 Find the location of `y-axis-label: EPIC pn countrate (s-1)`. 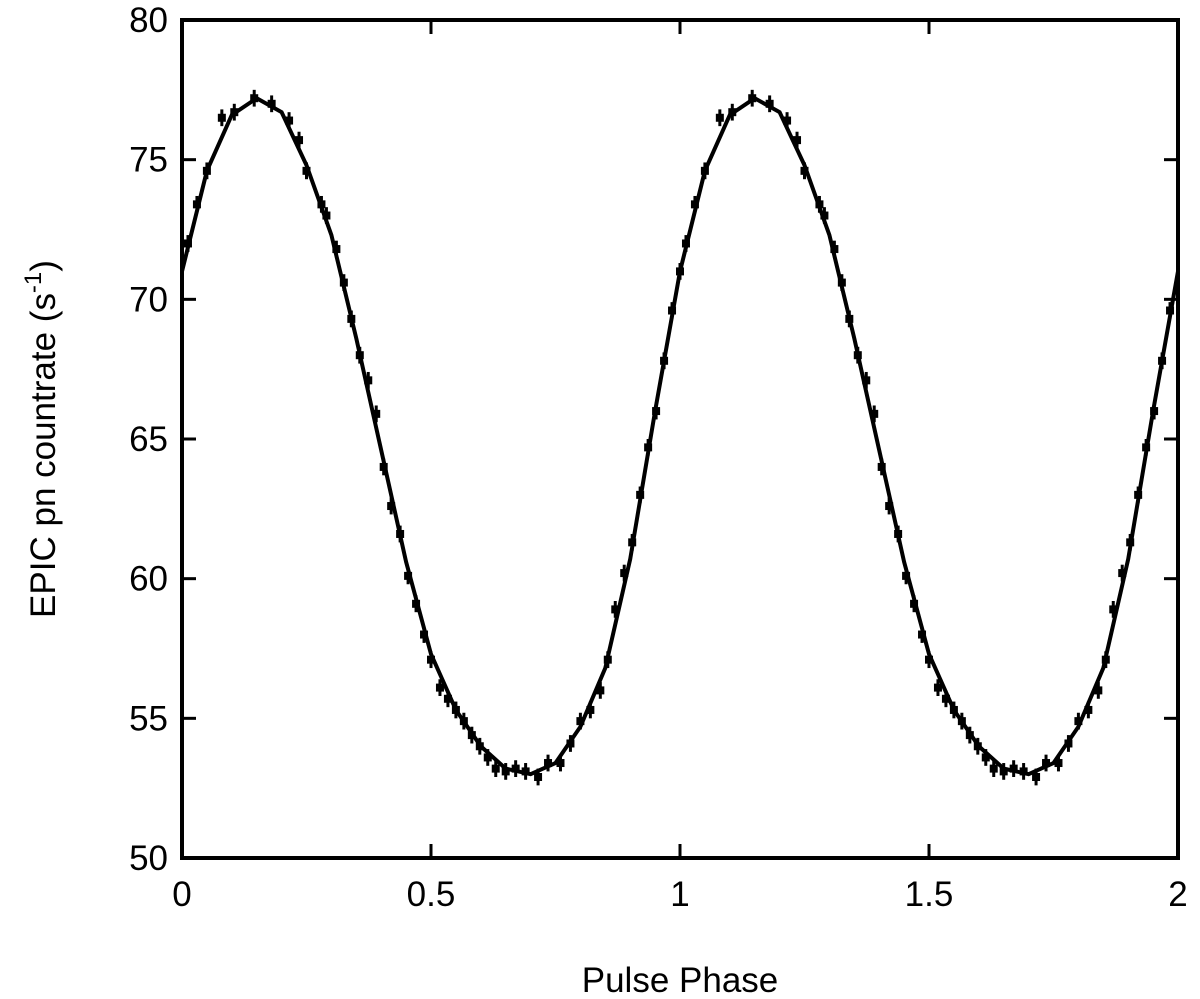

y-axis-label: EPIC pn countrate (s-1) is located at coordinates (41, 439).